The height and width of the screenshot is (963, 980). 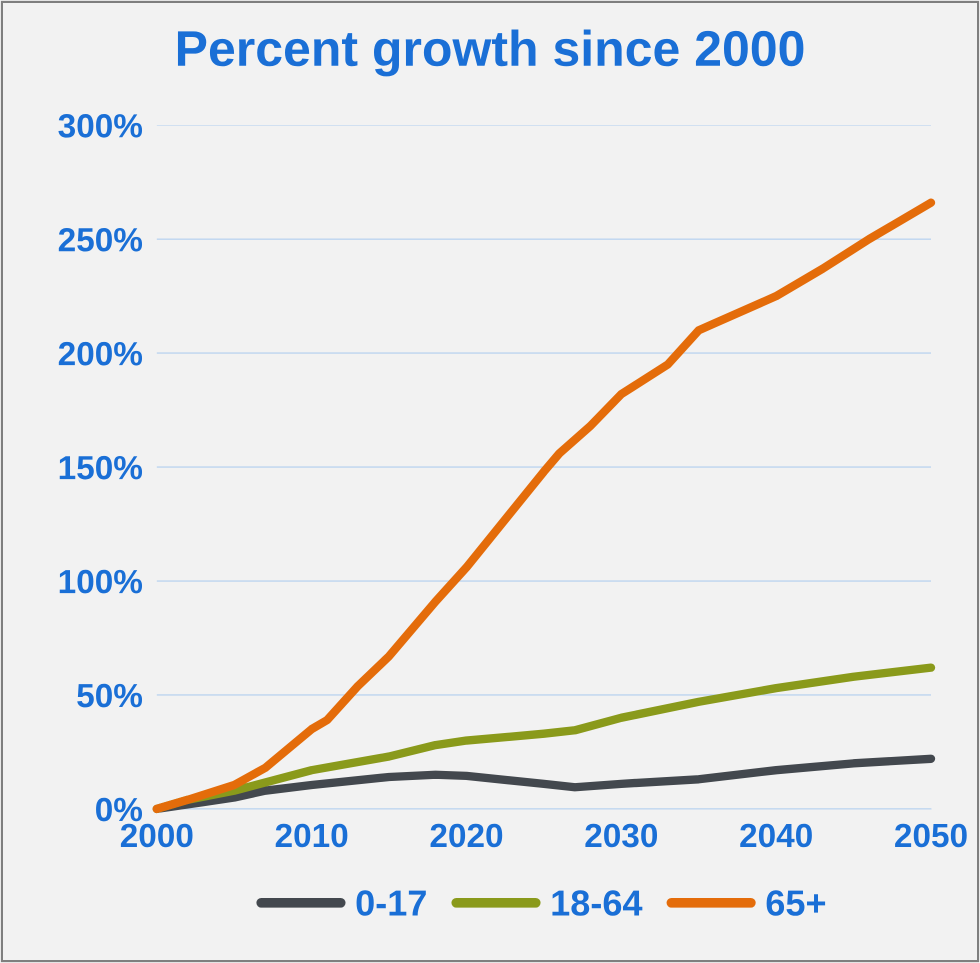 What do you see at coordinates (156, 836) in the screenshot?
I see `x-tick-label: 2000` at bounding box center [156, 836].